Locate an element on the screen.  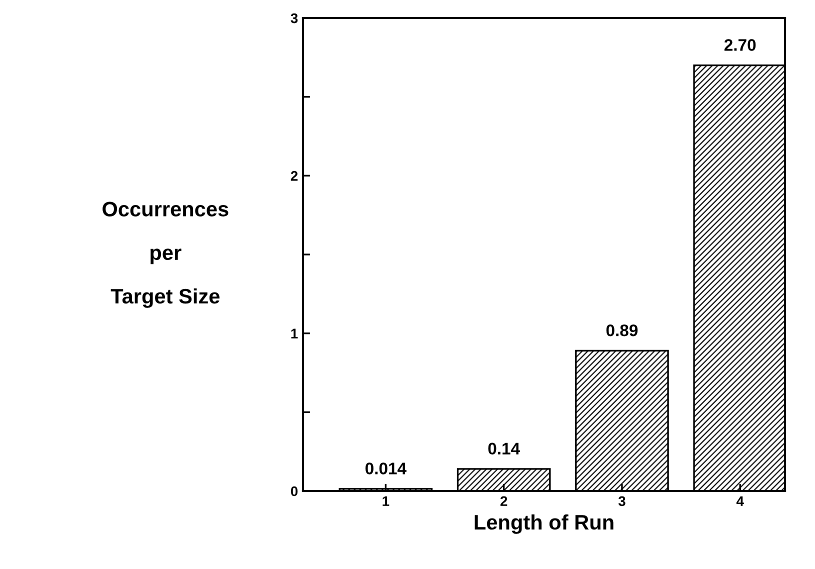
text: Occurrences per Target Size is located at coordinates (165, 255).